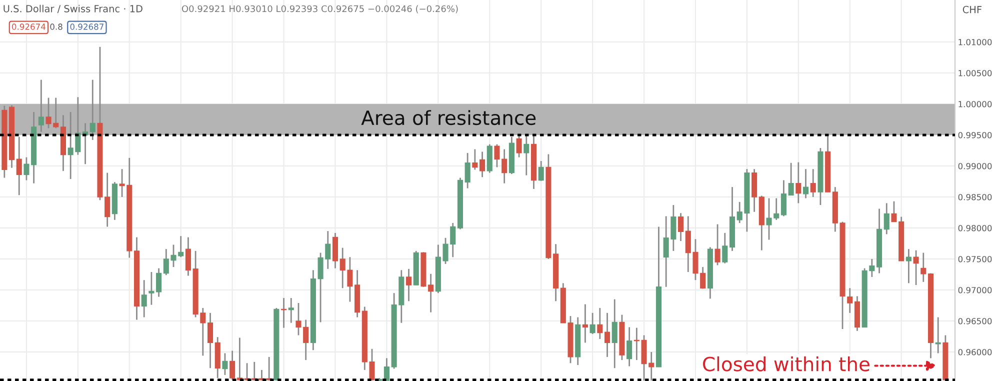 Image resolution: width=998 pixels, height=381 pixels. I want to click on y-tick-label: 0.97000, so click(975, 290).